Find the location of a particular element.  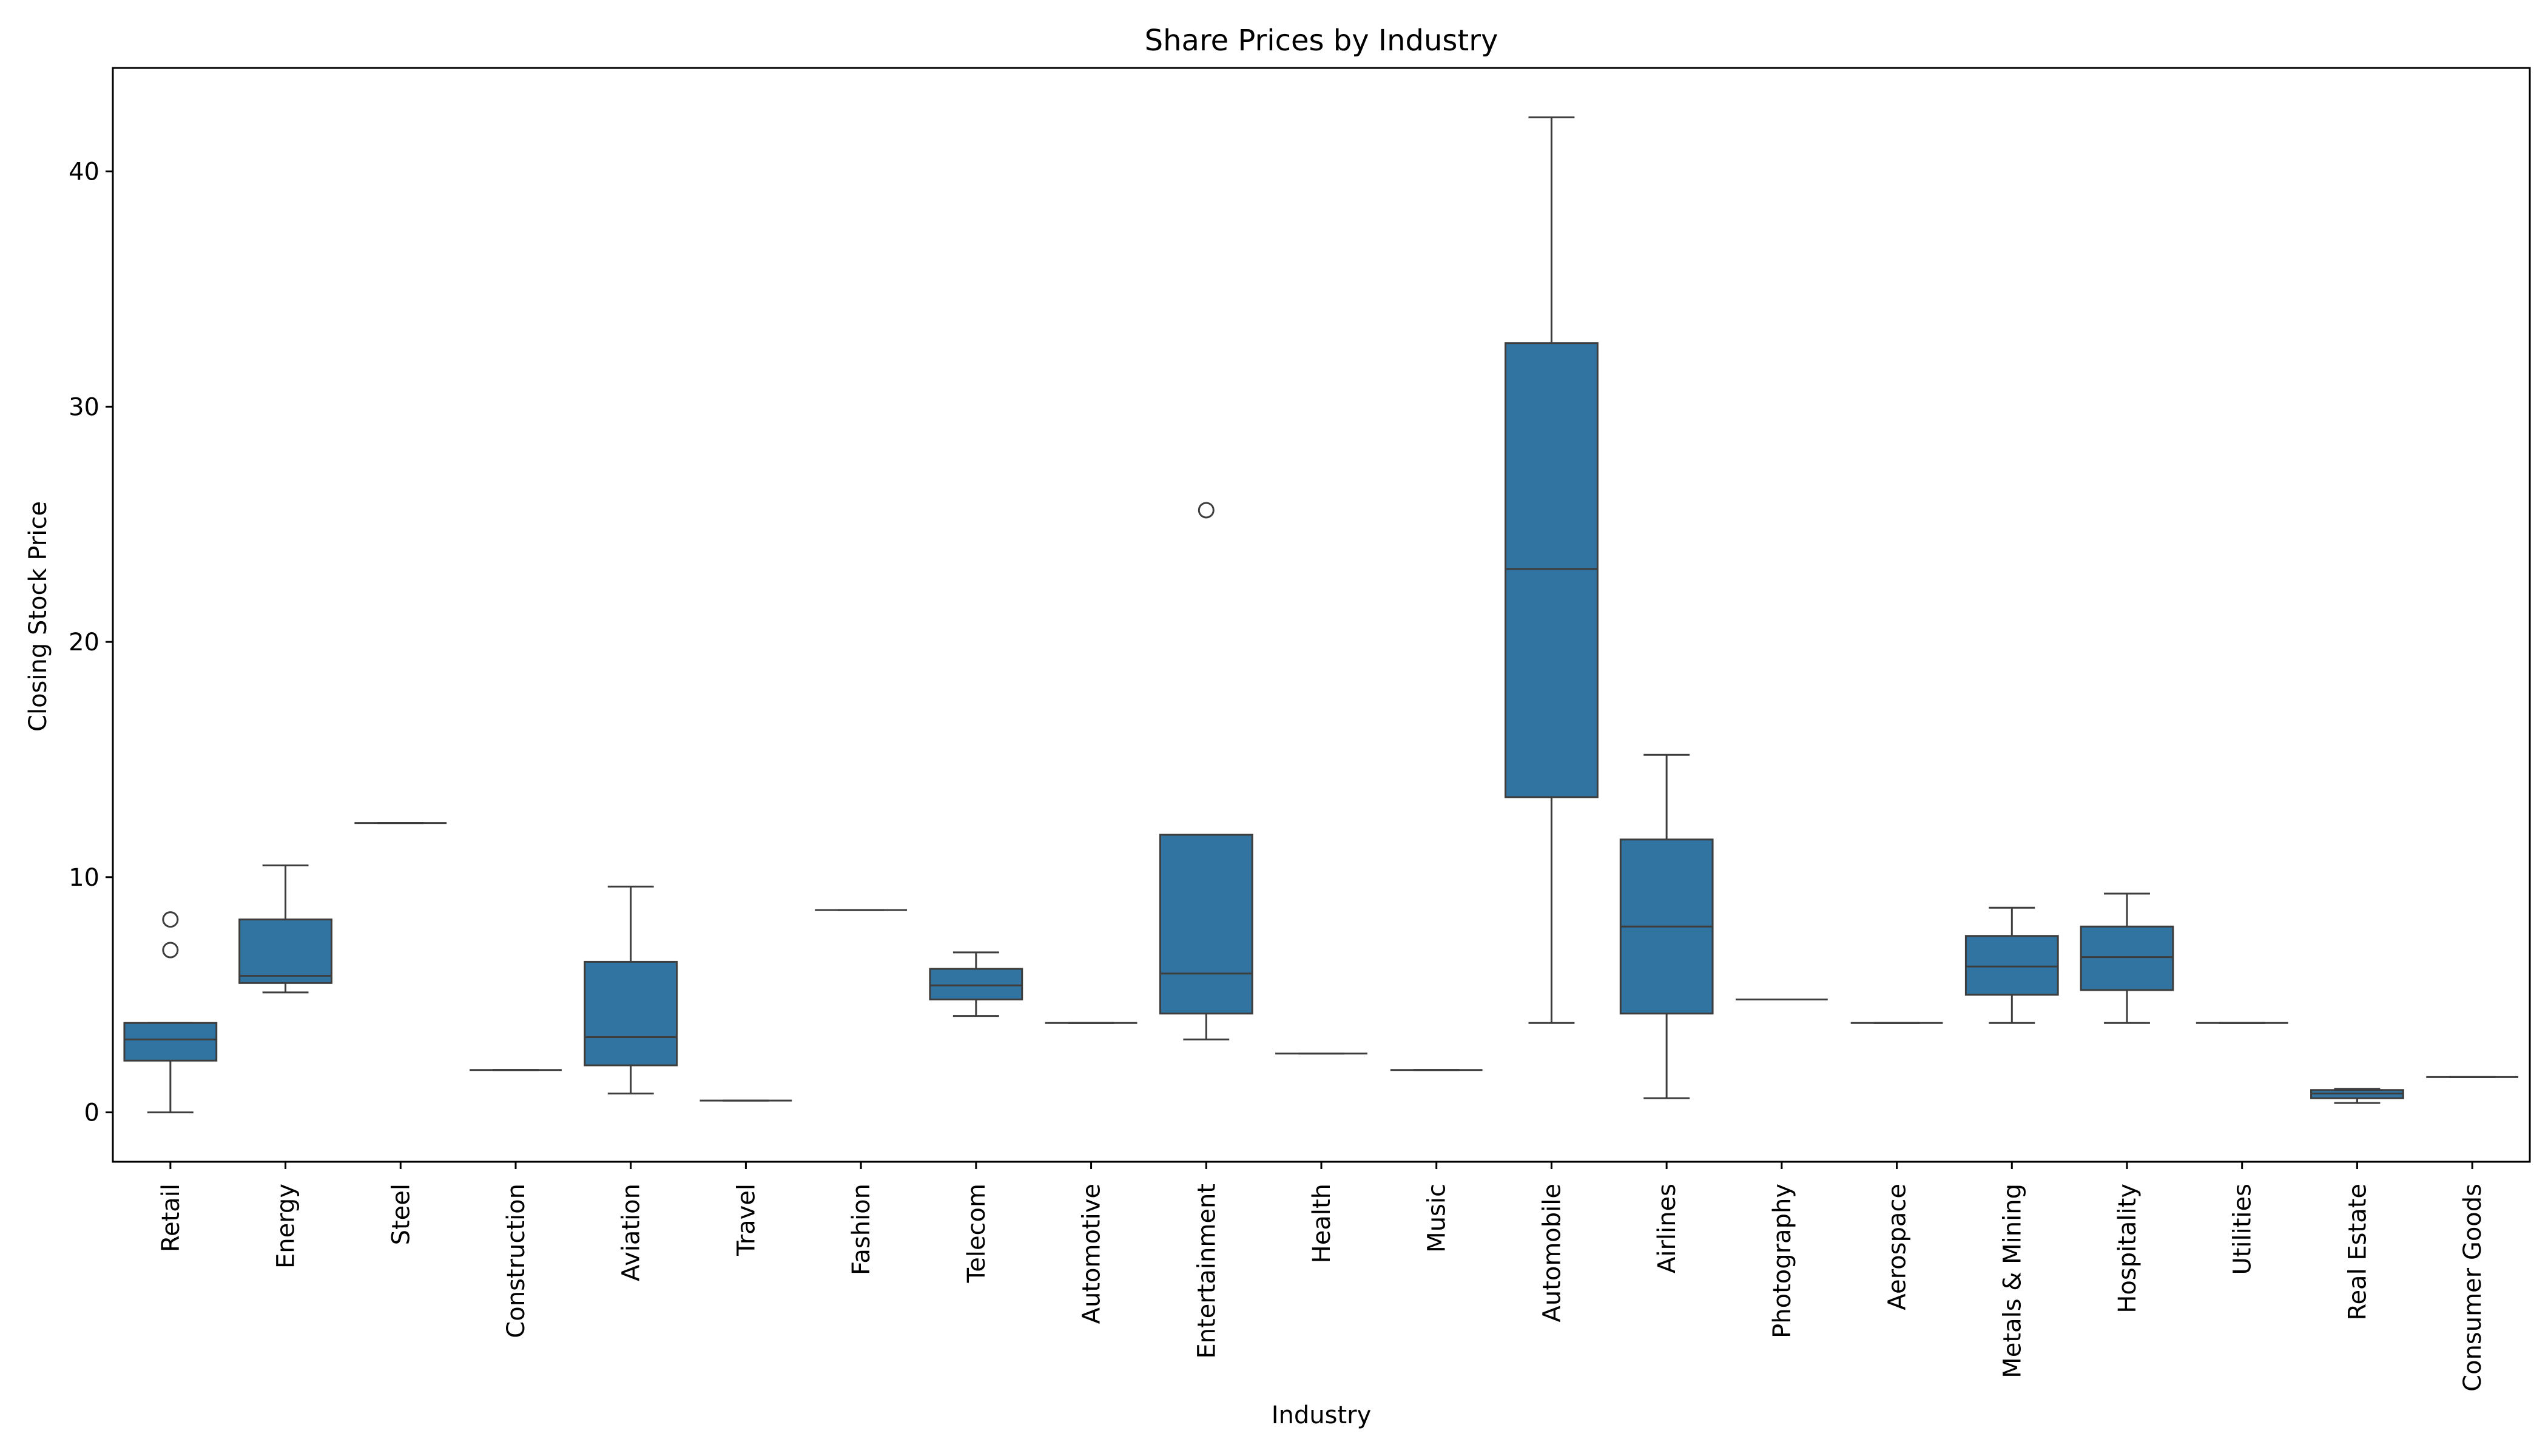

chart-title: Share Prices by Industry is located at coordinates (1321, 41).